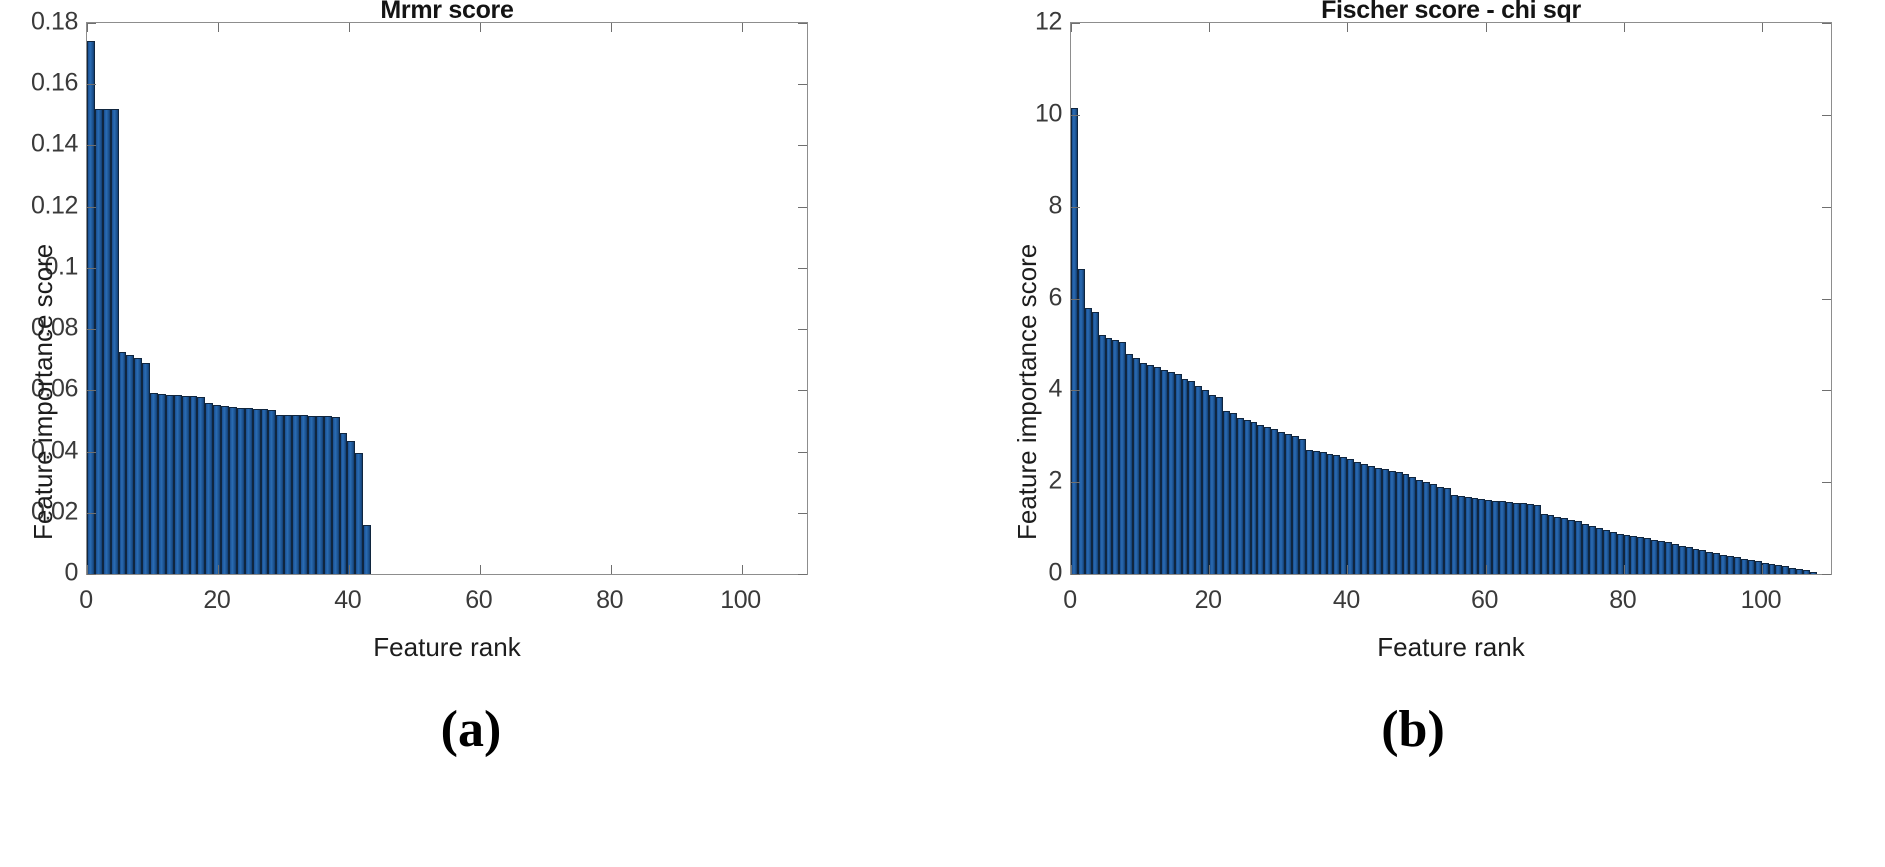 Image resolution: width=1885 pixels, height=867 pixels. Describe the element at coordinates (1413, 729) in the screenshot. I see `panel-label-b: (b)` at that location.